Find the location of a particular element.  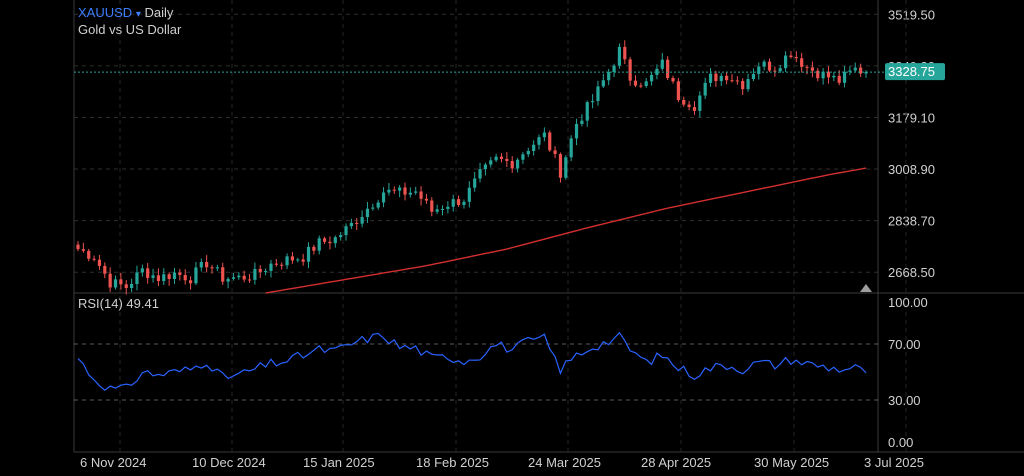

scroll-marker-icon is located at coordinates (866, 288).